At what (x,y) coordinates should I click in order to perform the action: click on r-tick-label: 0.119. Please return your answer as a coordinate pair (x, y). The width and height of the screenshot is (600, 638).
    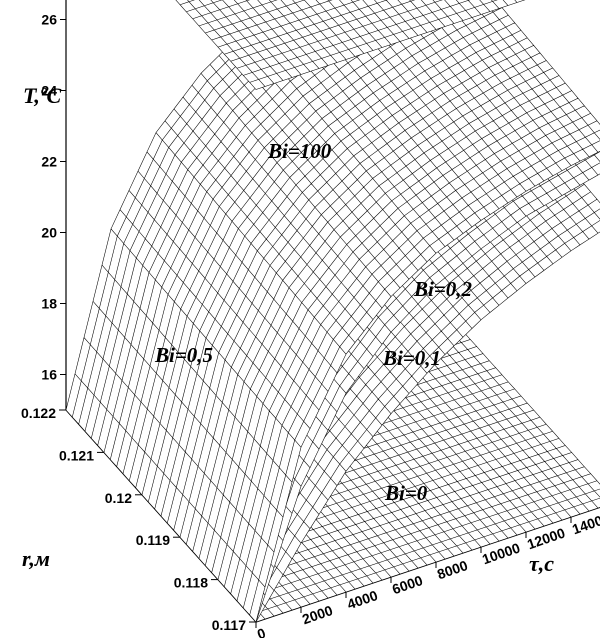
    Looking at the image, I should click on (153, 540).